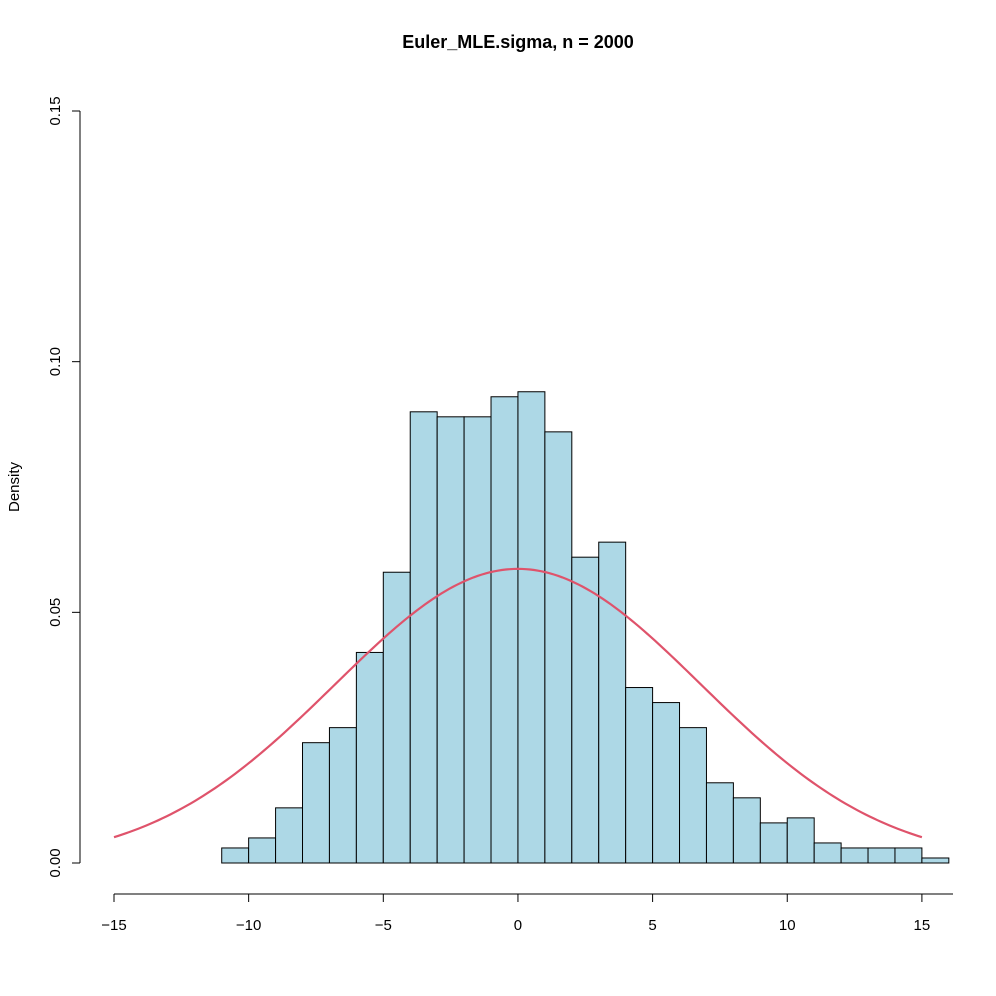  What do you see at coordinates (64, 487) in the screenshot?
I see `y-axis: 0.00 0.05 0.10 0.15` at bounding box center [64, 487].